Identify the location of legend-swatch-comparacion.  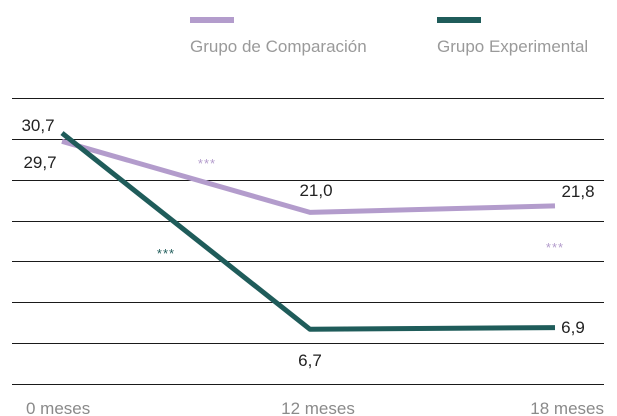
(212, 20).